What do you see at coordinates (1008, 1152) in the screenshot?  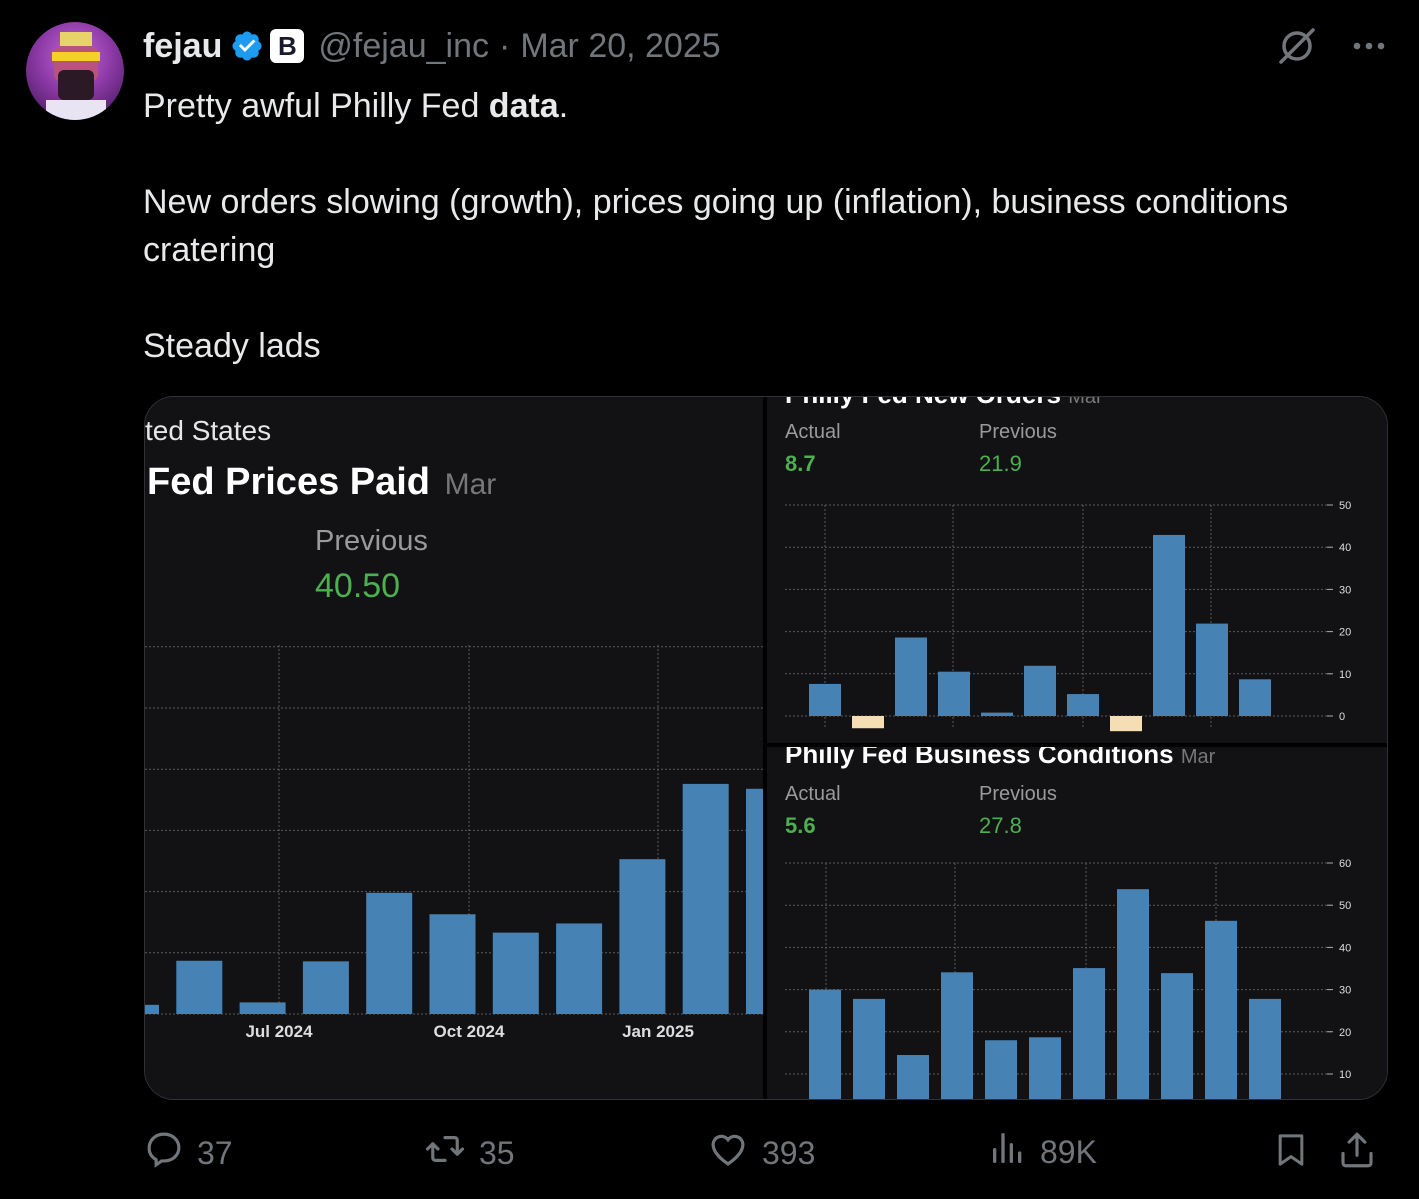 I see `views-icon` at bounding box center [1008, 1152].